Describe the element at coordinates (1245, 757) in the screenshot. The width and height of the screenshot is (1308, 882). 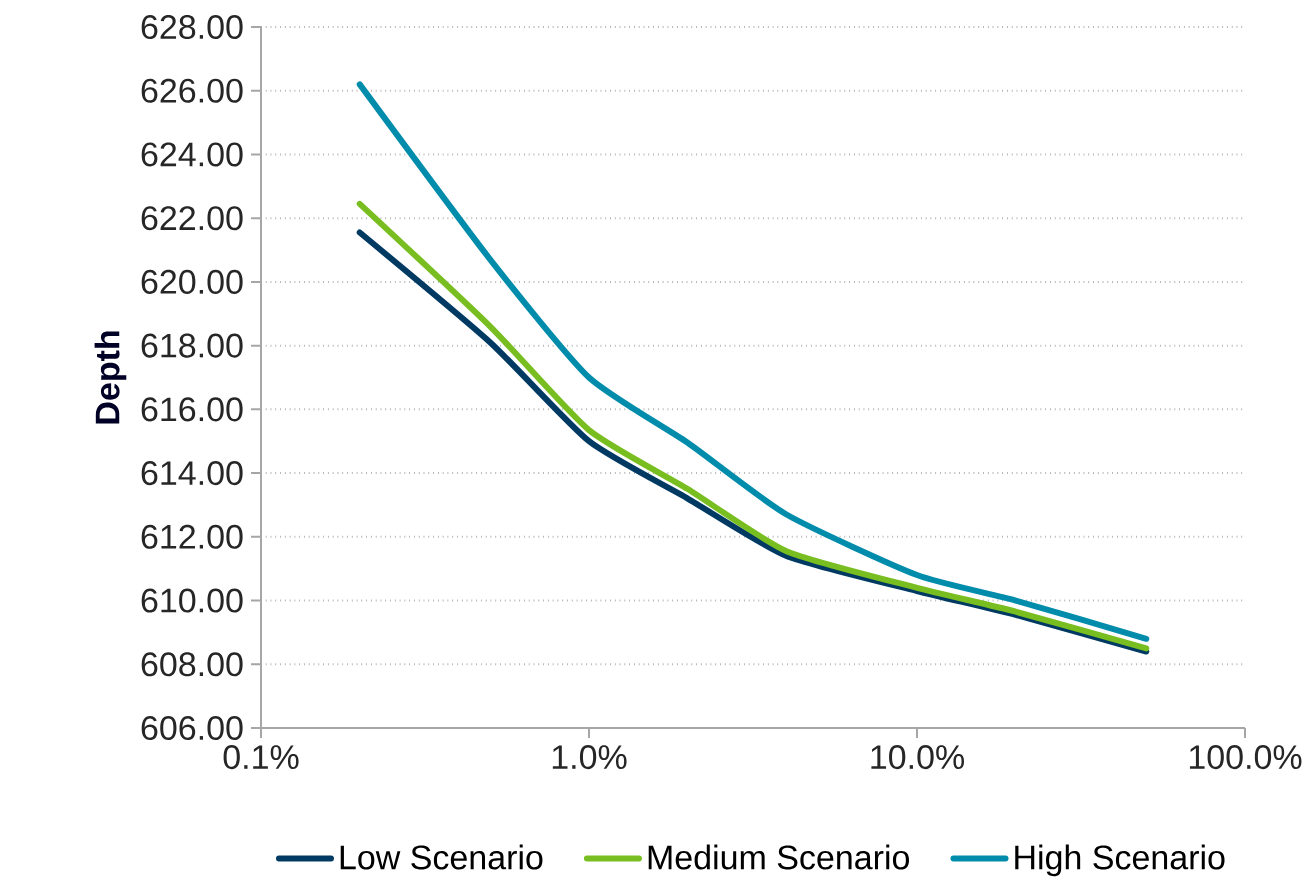
I see `x-tick-label: 100.0%` at that location.